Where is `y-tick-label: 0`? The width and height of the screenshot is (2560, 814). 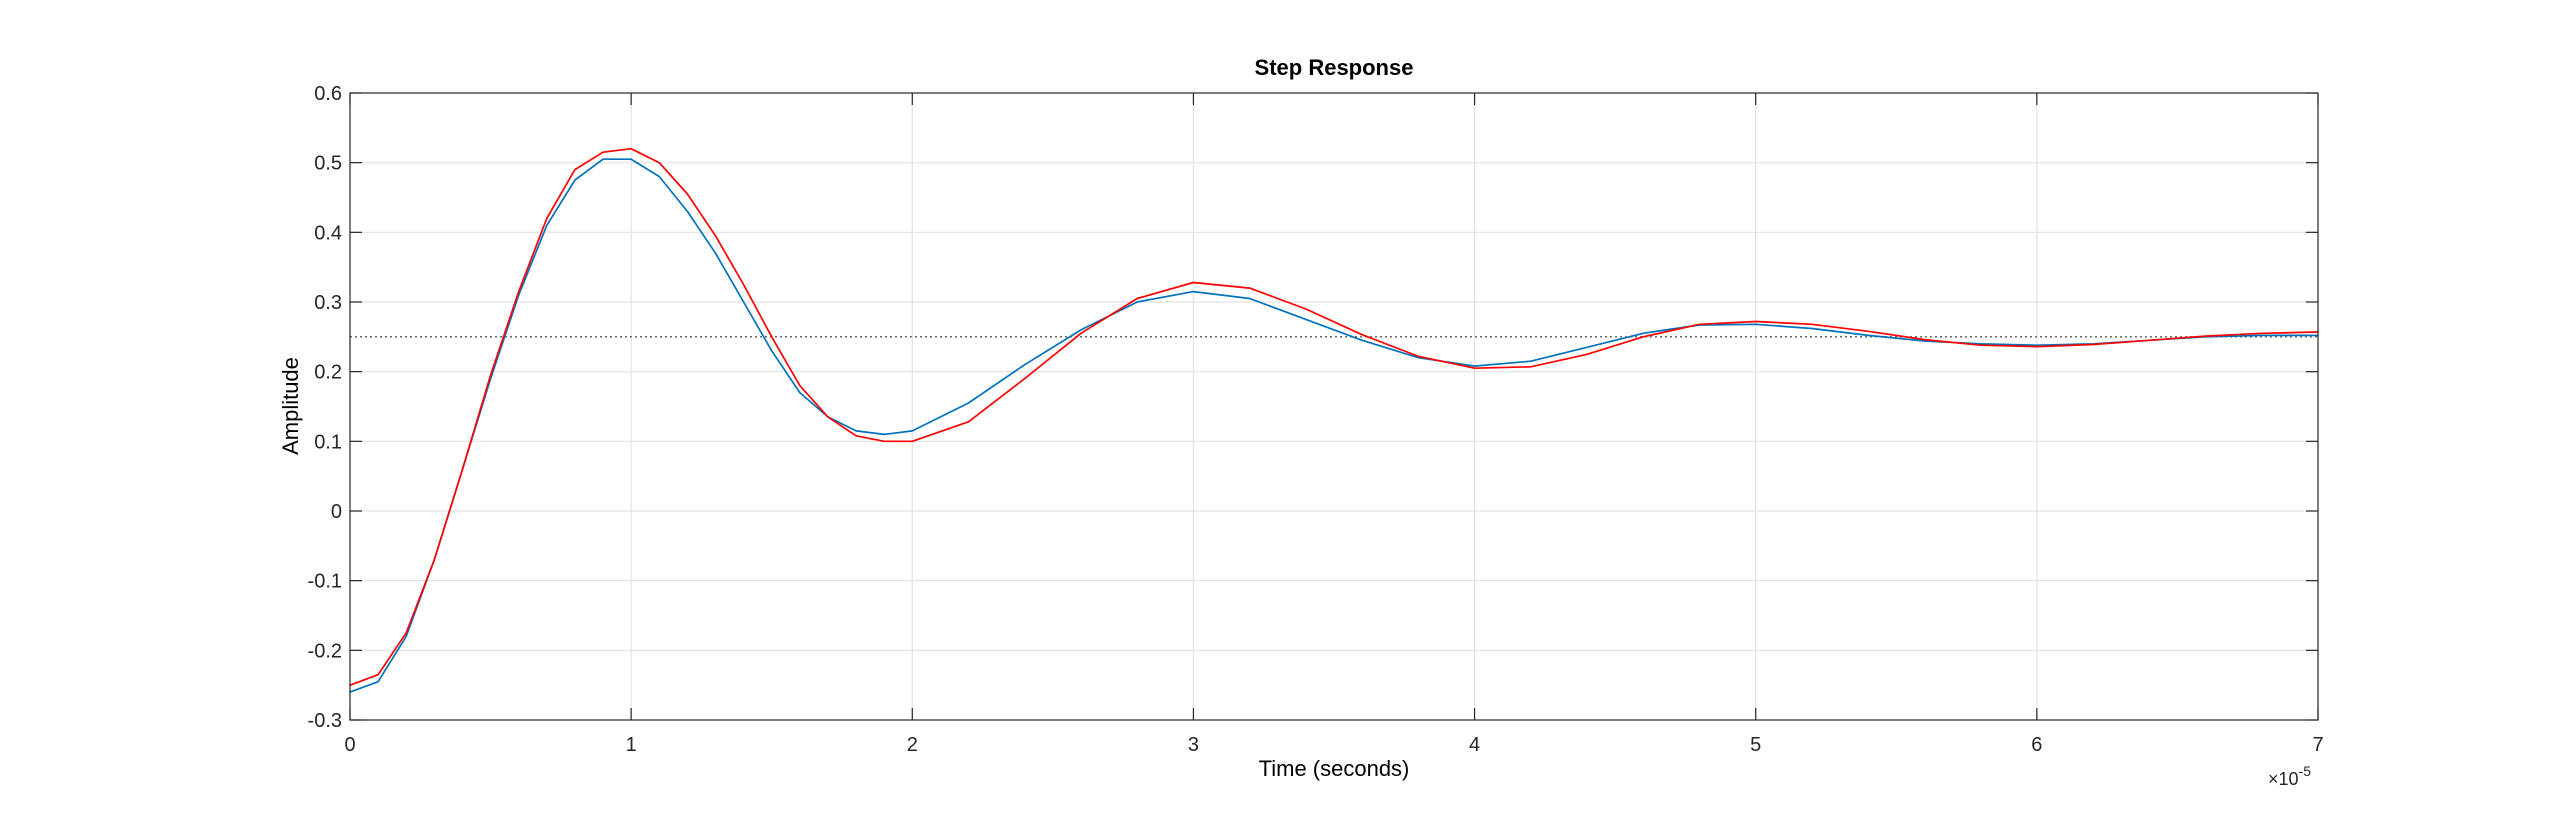 y-tick-label: 0 is located at coordinates (336, 512).